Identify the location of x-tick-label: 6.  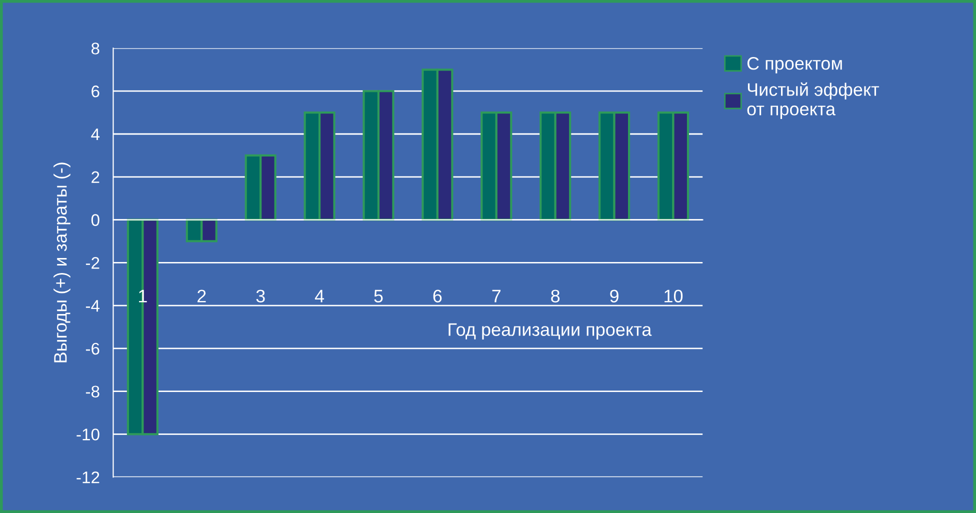
(437, 296).